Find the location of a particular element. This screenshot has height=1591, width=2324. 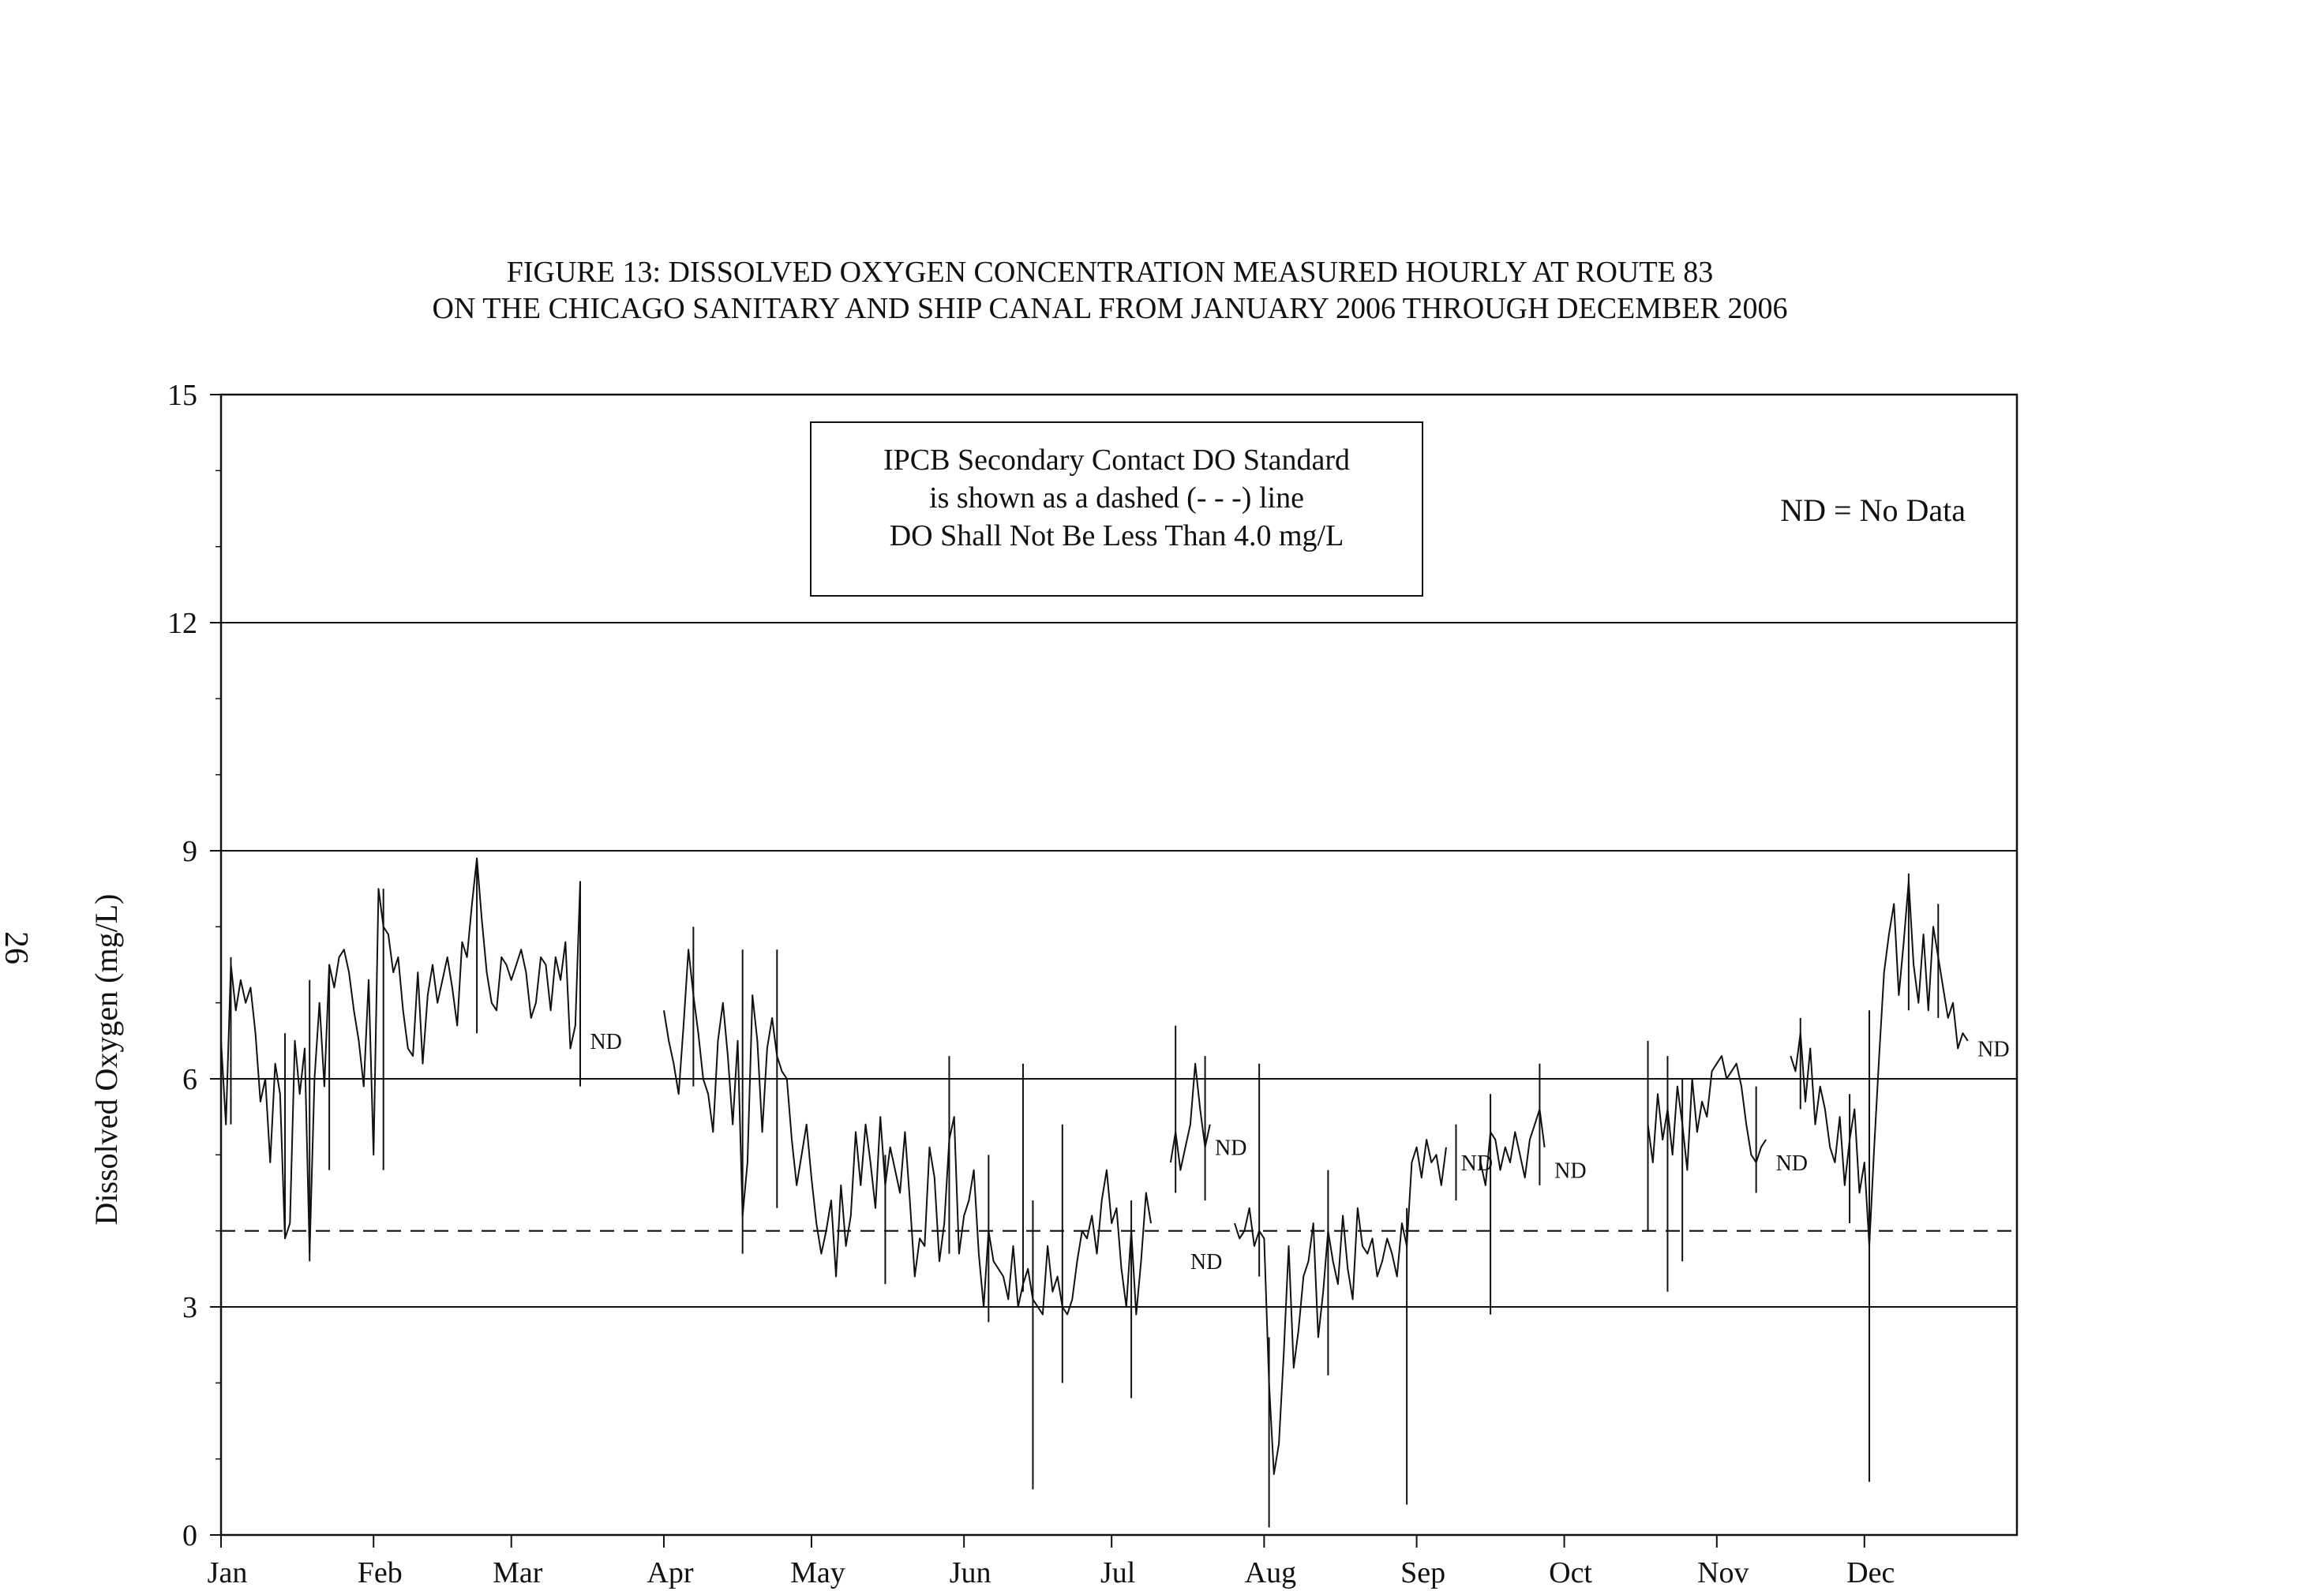

x-tick-label: Aug is located at coordinates (1270, 1572).